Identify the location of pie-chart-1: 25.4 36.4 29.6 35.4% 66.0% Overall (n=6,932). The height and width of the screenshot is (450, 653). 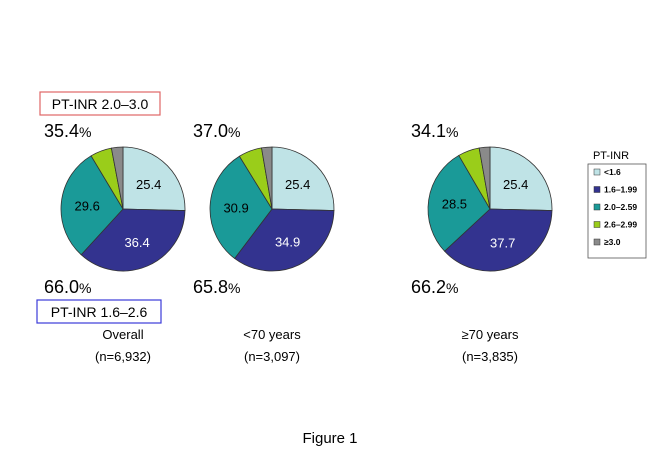
(115, 242).